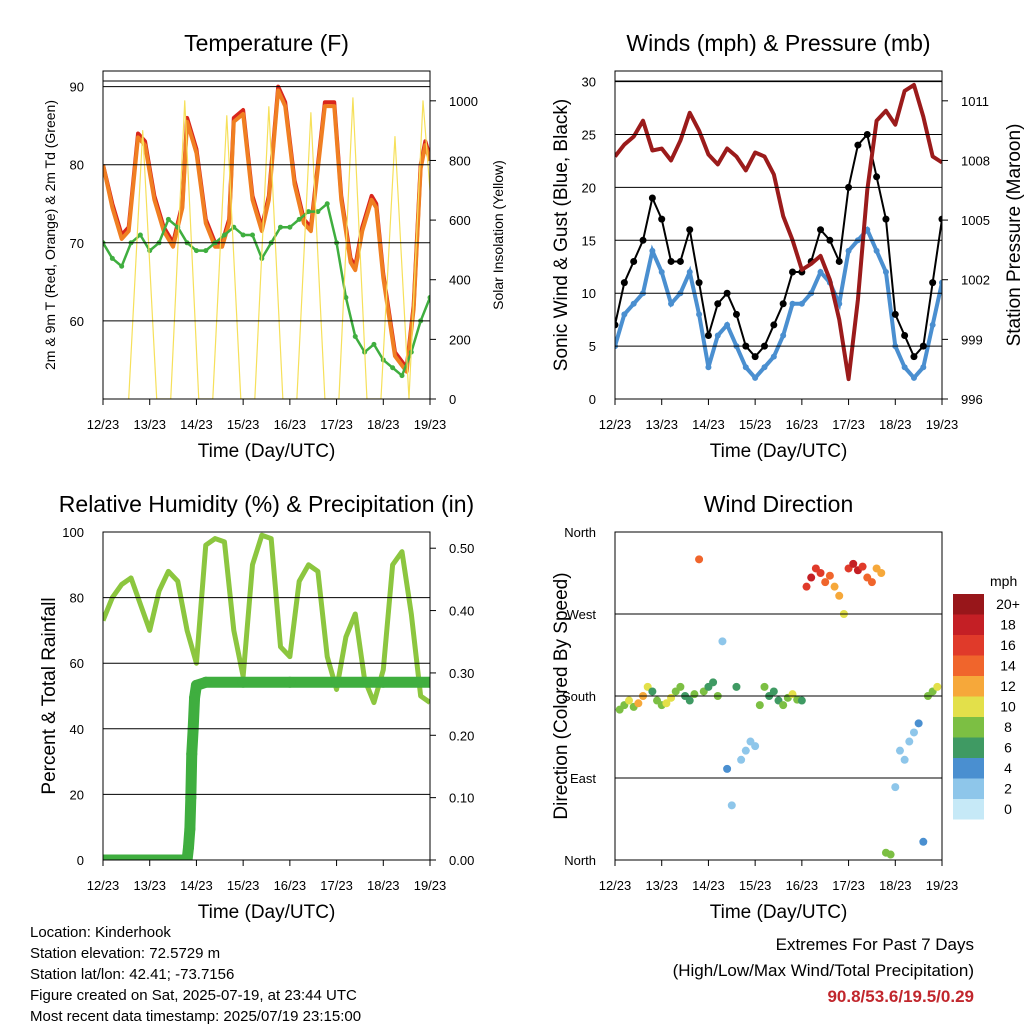  Describe the element at coordinates (779, 504) in the screenshot. I see `direction-title: Wind Direction` at that location.